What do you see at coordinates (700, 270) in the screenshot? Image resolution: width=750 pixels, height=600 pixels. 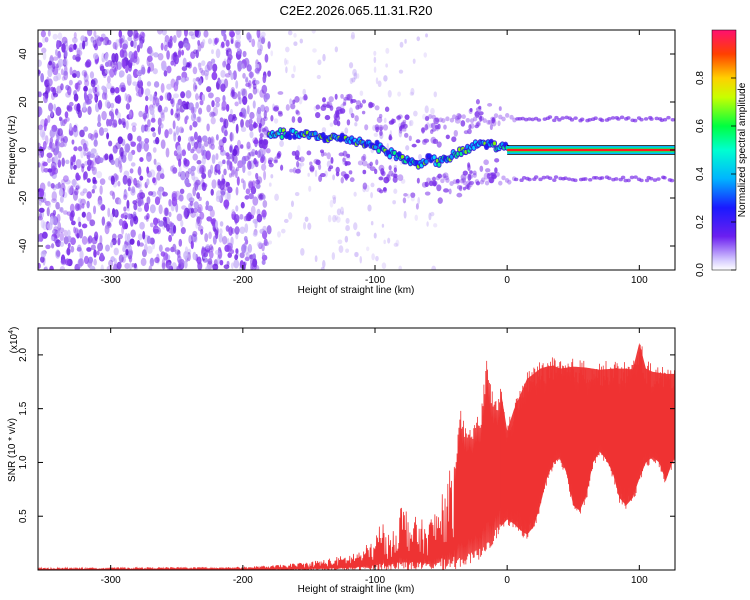 I see `colorbar-tick-label: 0.0` at bounding box center [700, 270].